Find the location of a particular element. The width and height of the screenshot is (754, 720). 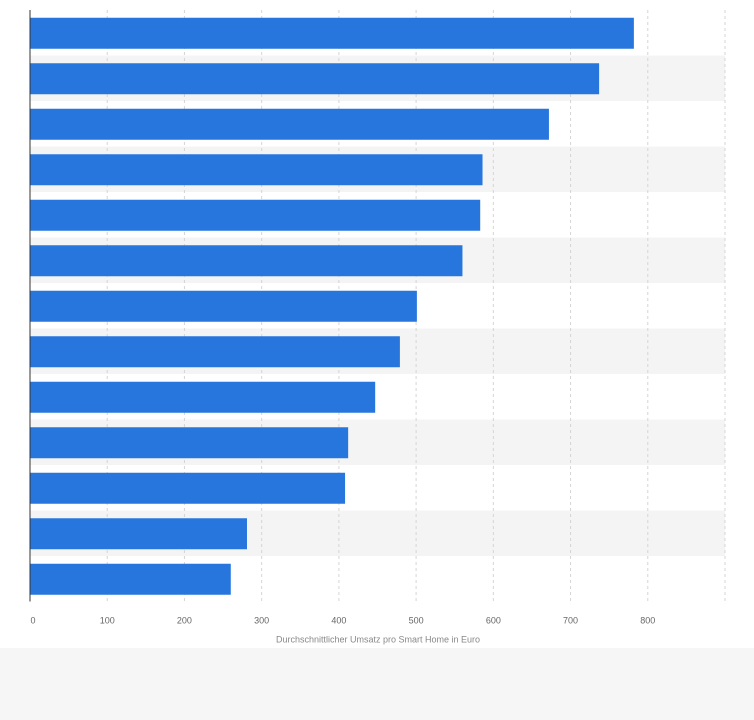

x-tick-label: 600 is located at coordinates (493, 621).